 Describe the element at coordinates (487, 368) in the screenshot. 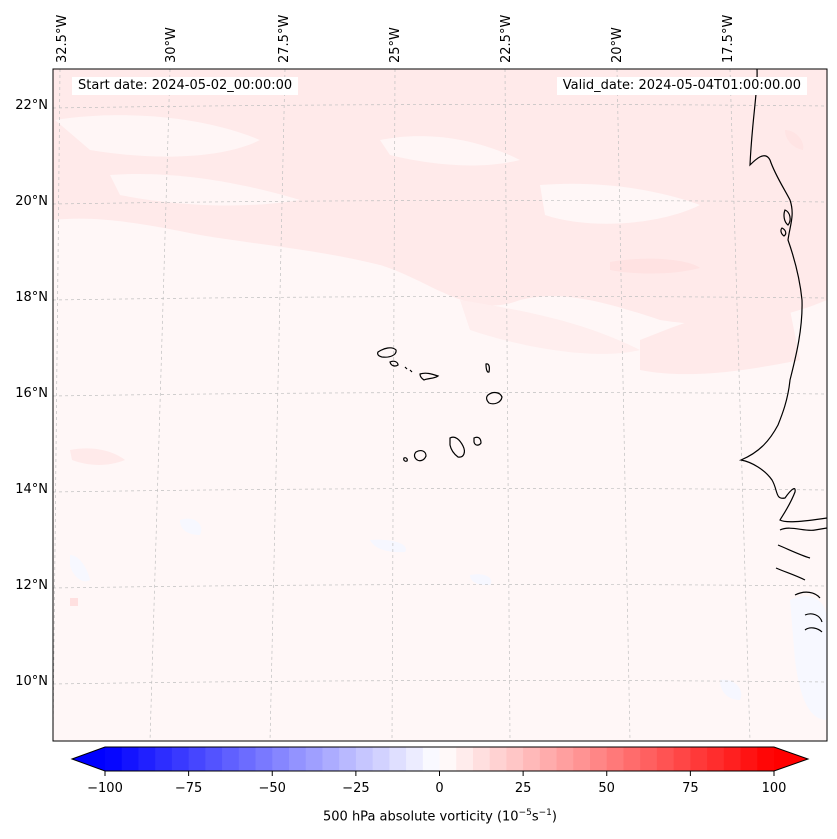

I see `sal` at that location.